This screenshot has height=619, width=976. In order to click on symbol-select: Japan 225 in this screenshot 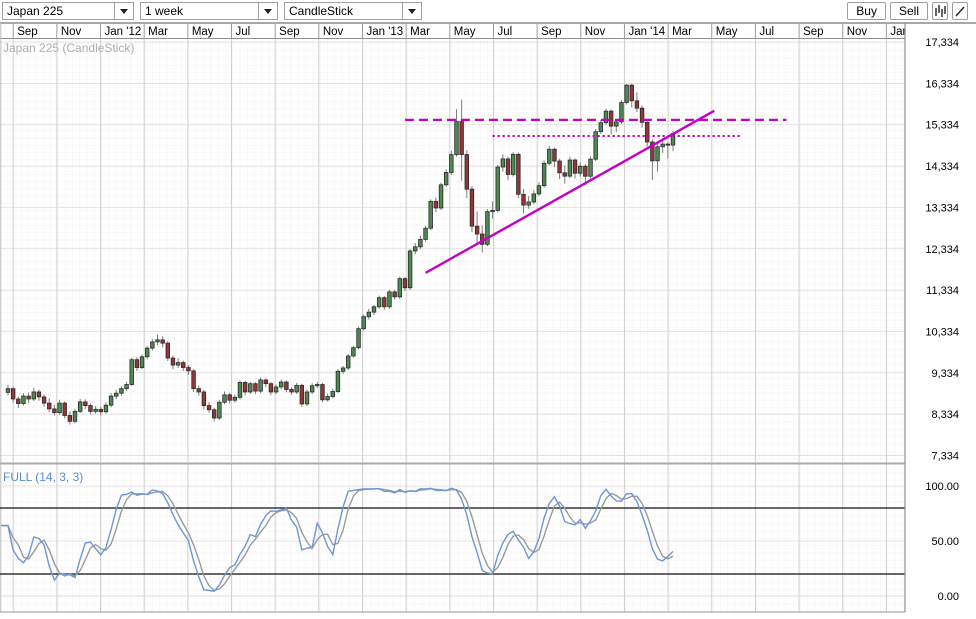, I will do `click(68, 11)`.